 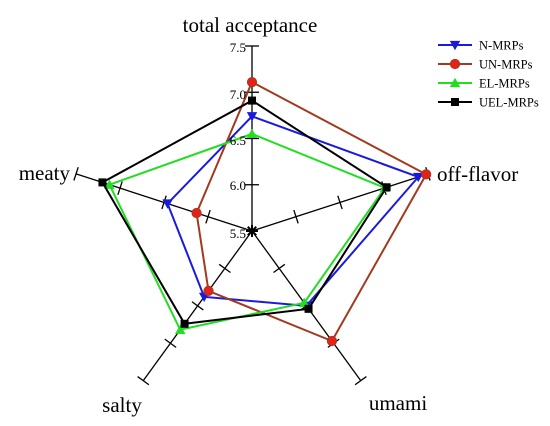 I want to click on legend-marker-uel-mrps, so click(x=455, y=102).